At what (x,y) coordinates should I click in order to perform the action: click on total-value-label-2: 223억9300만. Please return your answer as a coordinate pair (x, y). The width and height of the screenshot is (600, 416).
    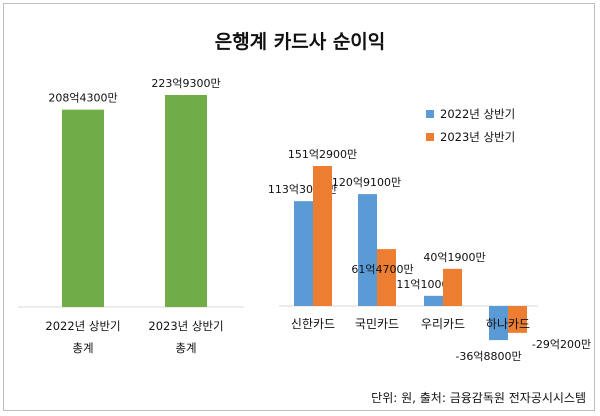
    Looking at the image, I should click on (185, 83).